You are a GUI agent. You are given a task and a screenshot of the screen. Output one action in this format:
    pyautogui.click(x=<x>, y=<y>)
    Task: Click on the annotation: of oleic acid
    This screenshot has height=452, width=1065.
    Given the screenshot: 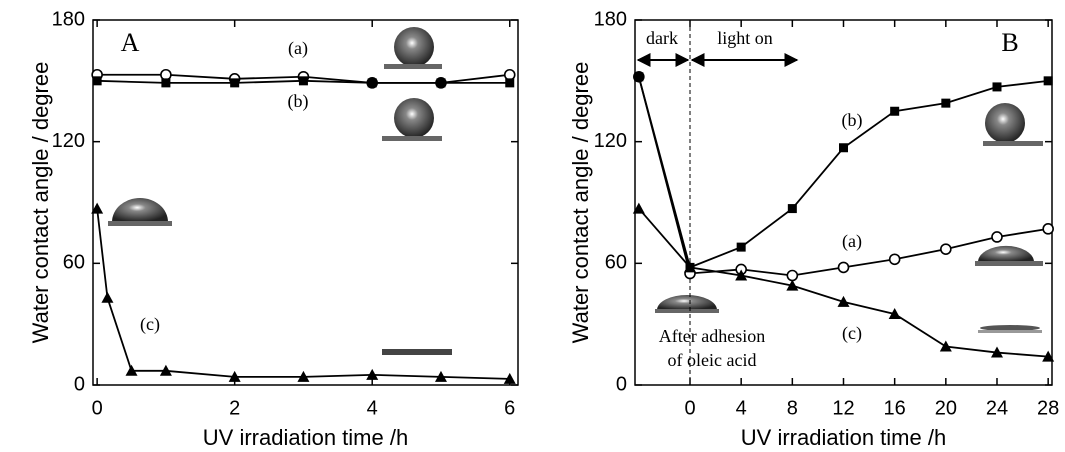 What is the action you would take?
    pyautogui.click(x=712, y=360)
    